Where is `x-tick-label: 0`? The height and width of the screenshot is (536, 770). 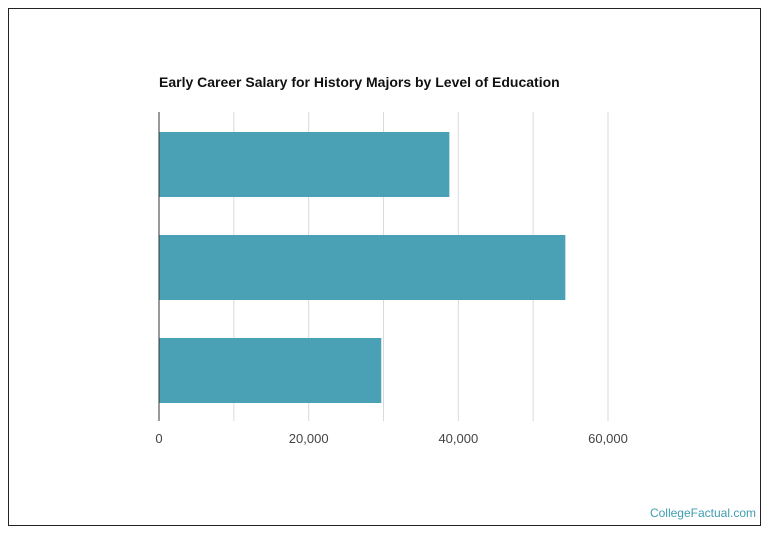 x-tick-label: 0 is located at coordinates (158, 438).